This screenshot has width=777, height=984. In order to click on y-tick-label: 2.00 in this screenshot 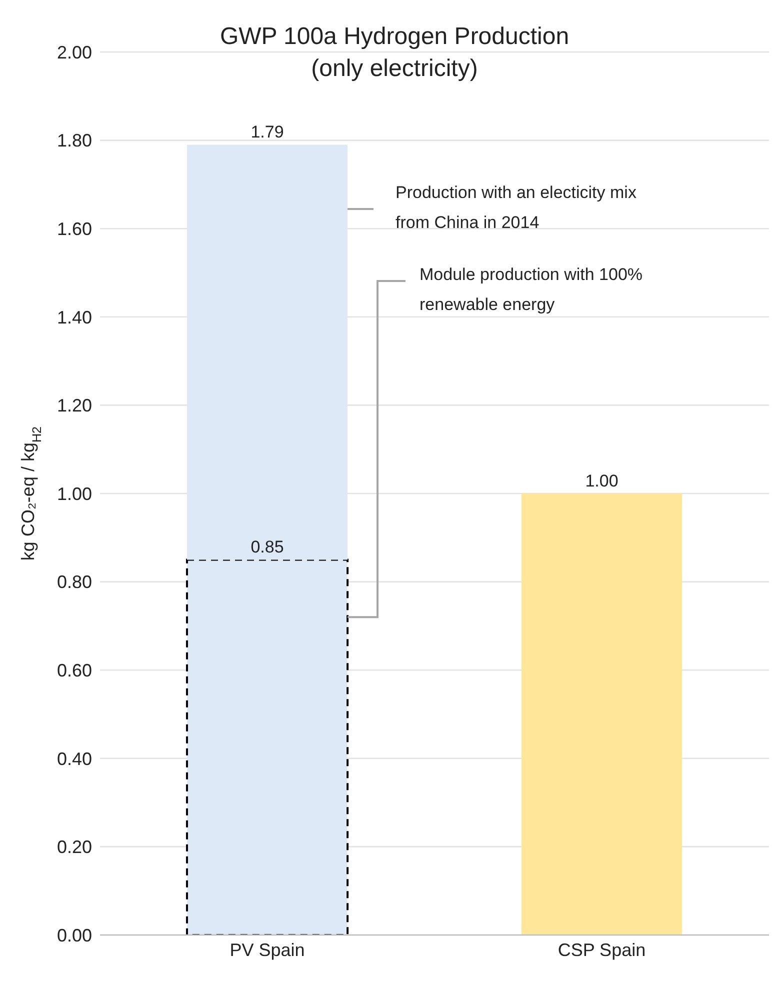, I will do `click(74, 52)`.